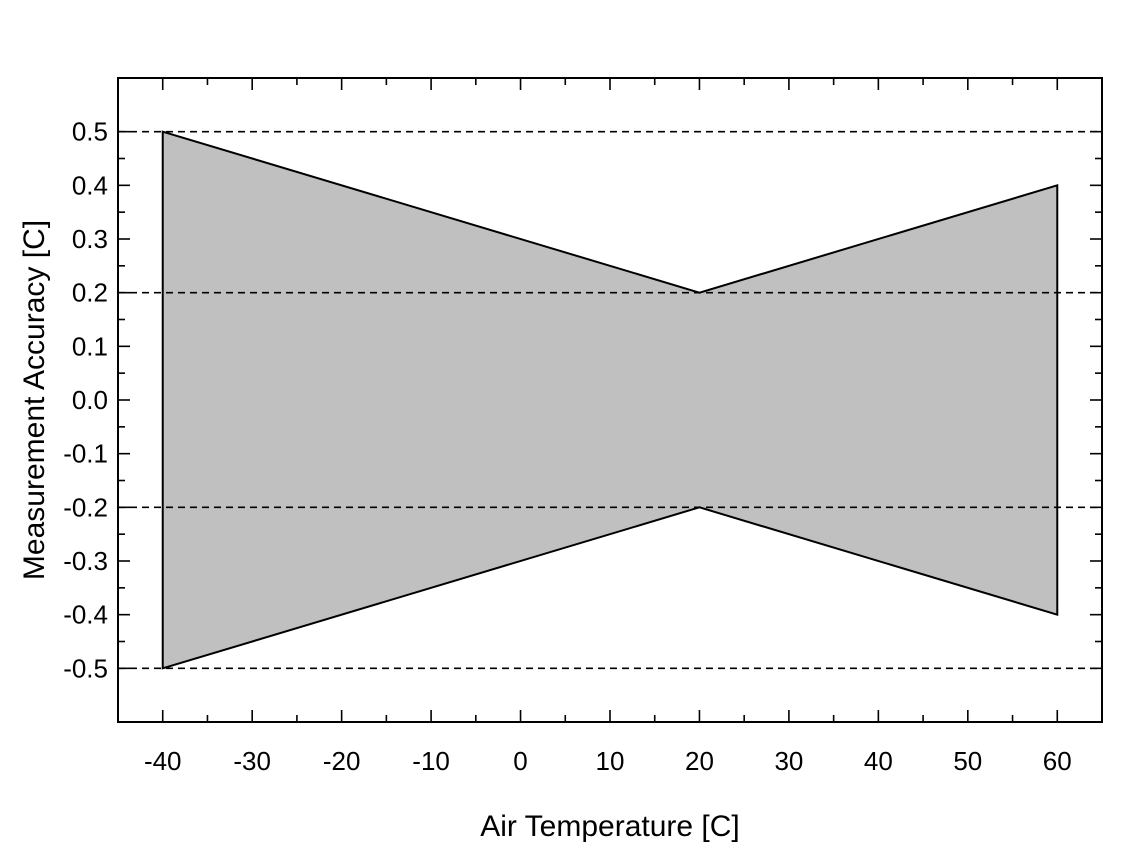 This screenshot has height=850, width=1134. What do you see at coordinates (85, 454) in the screenshot?
I see `y-tick-label: -0.1` at bounding box center [85, 454].